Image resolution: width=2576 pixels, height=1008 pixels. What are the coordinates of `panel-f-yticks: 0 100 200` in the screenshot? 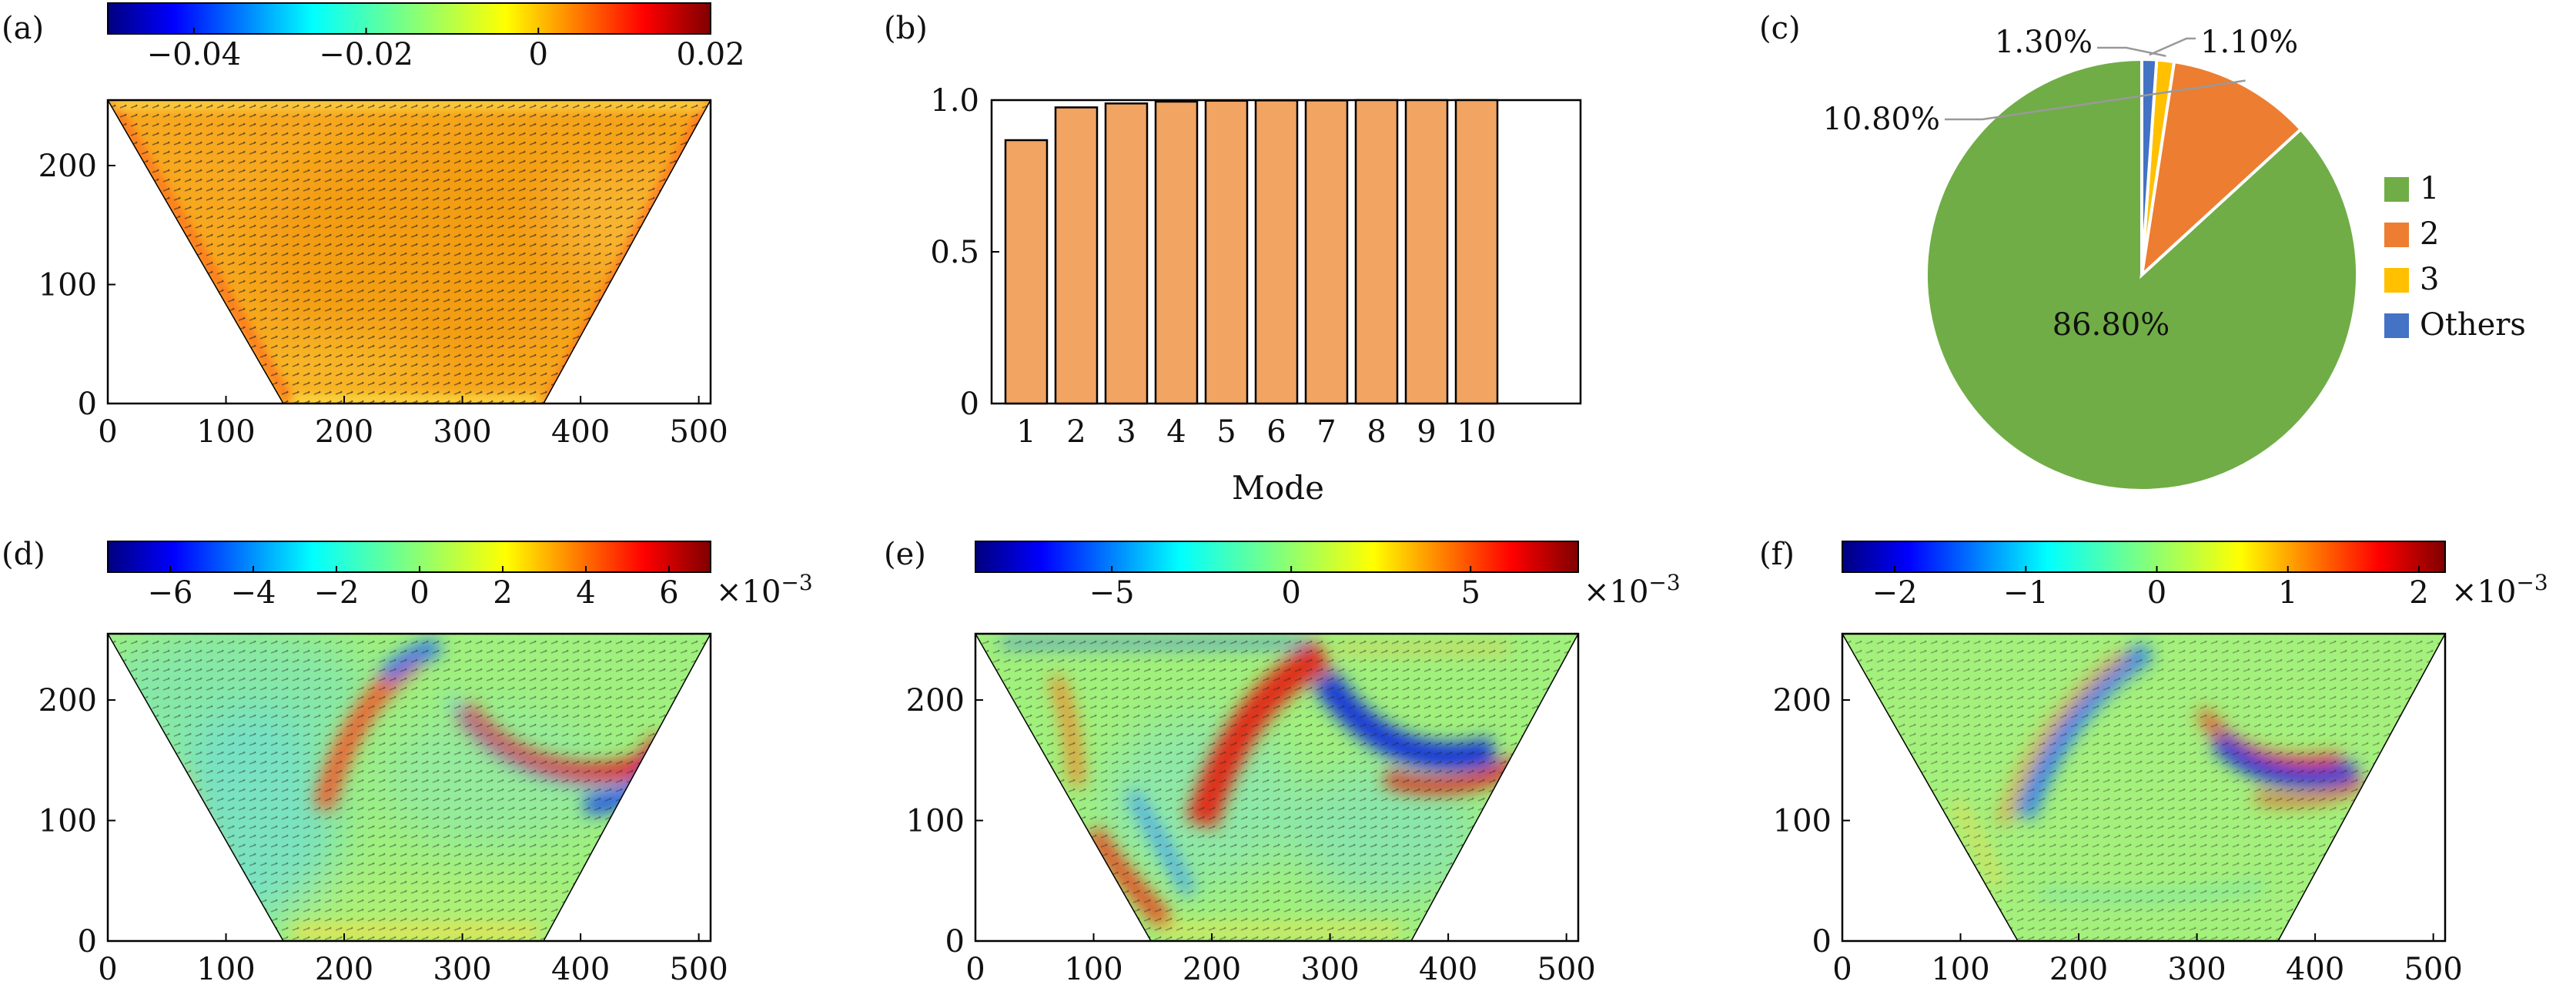 It's located at (1812, 821).